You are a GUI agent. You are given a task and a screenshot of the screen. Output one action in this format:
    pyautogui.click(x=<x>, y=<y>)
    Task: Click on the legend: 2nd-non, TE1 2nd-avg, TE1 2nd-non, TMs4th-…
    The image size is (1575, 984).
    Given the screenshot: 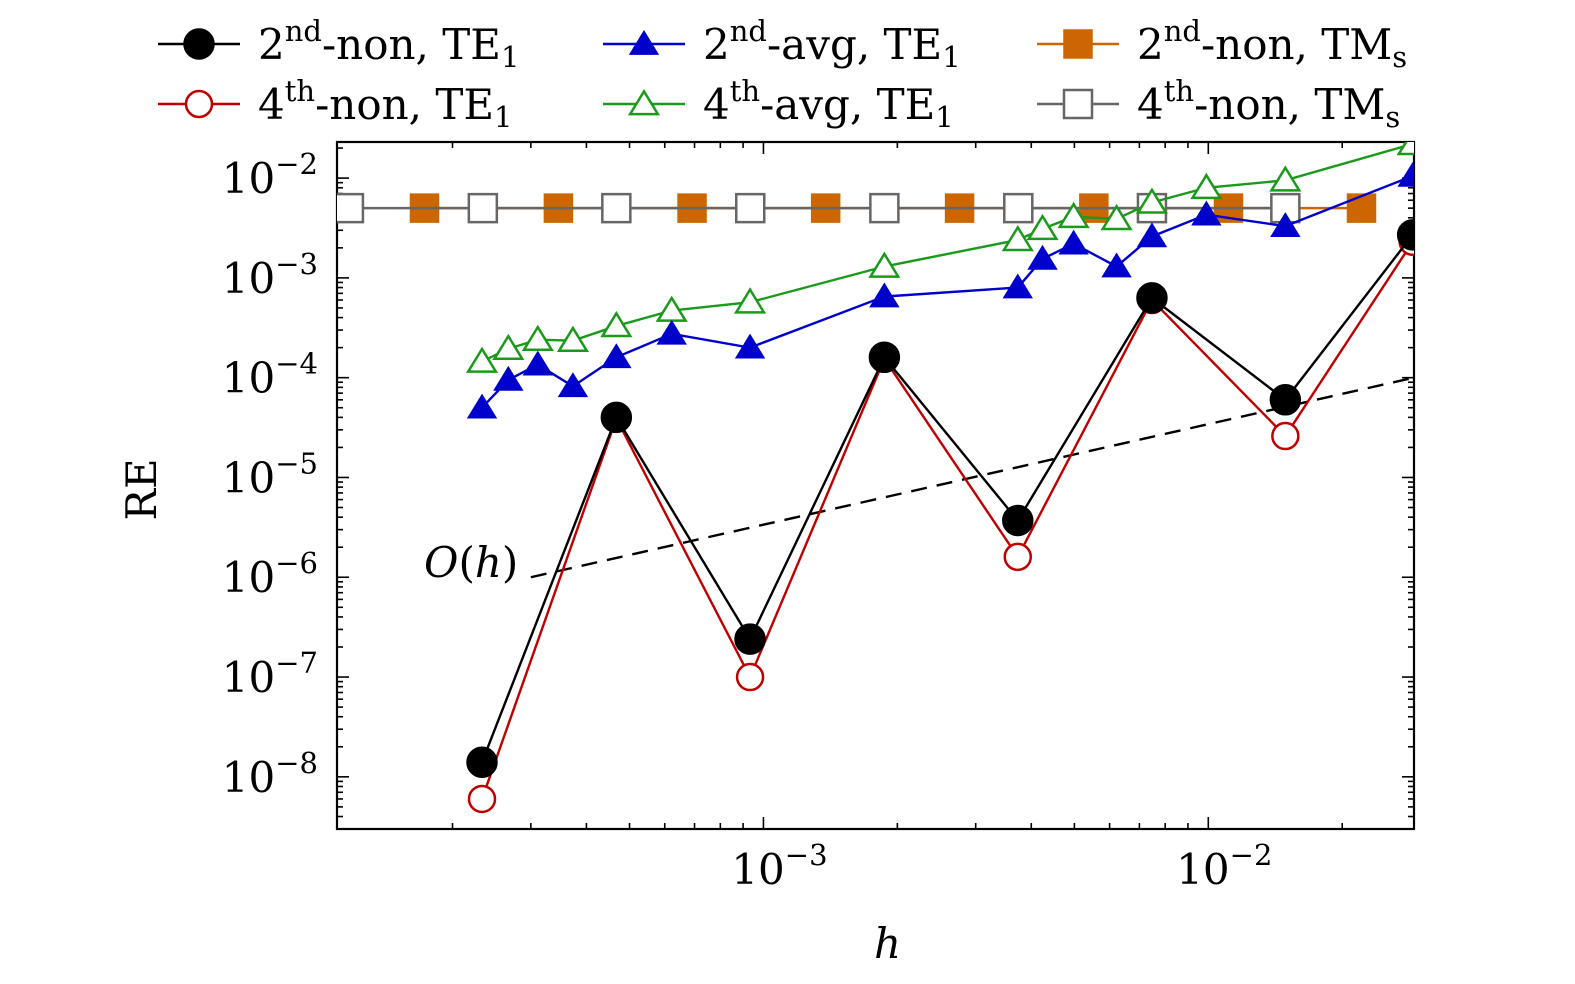 What is the action you would take?
    pyautogui.click(x=782, y=74)
    